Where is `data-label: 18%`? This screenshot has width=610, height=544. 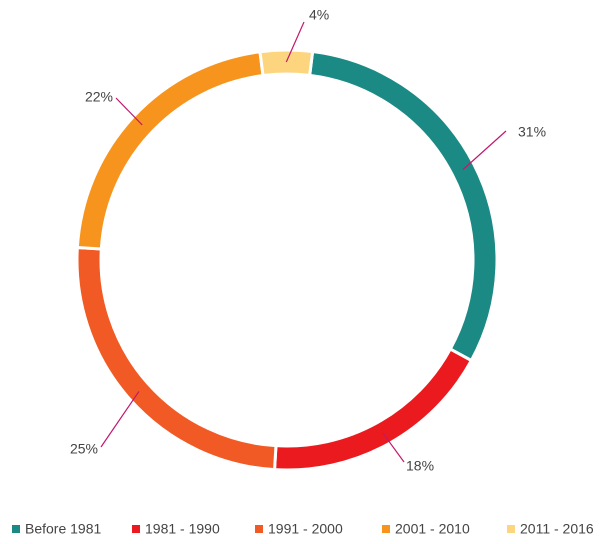
data-label: 18% is located at coordinates (420, 466).